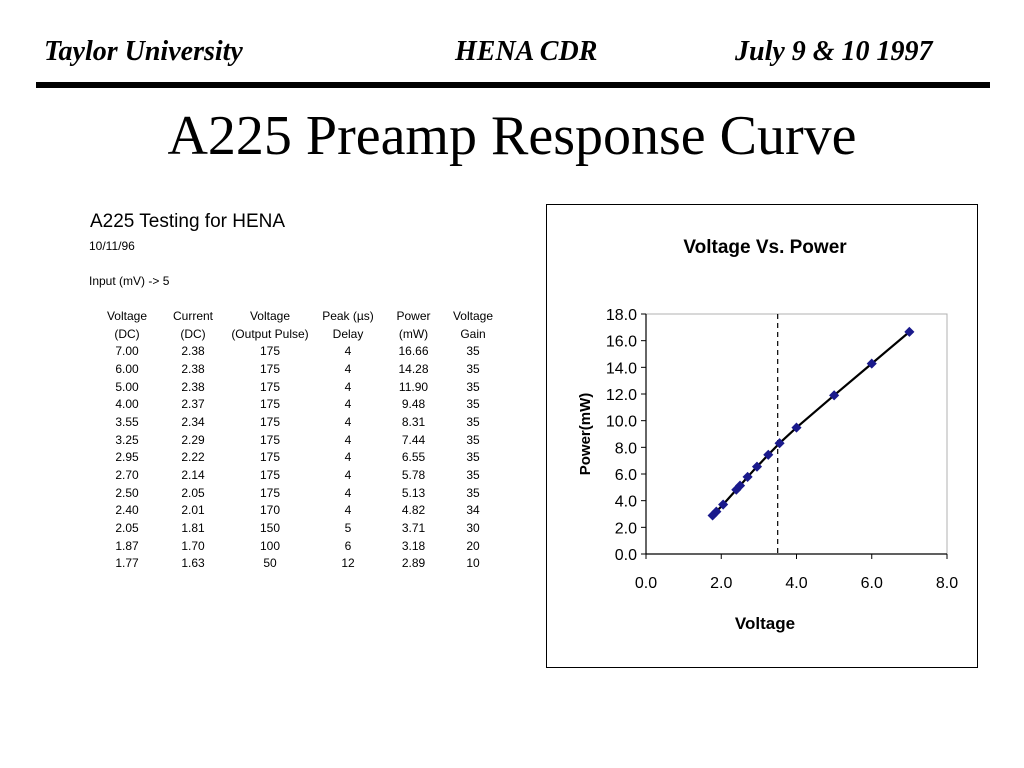 The image size is (1024, 768). What do you see at coordinates (621, 315) in the screenshot?
I see `y-tick-label: 18.0` at bounding box center [621, 315].